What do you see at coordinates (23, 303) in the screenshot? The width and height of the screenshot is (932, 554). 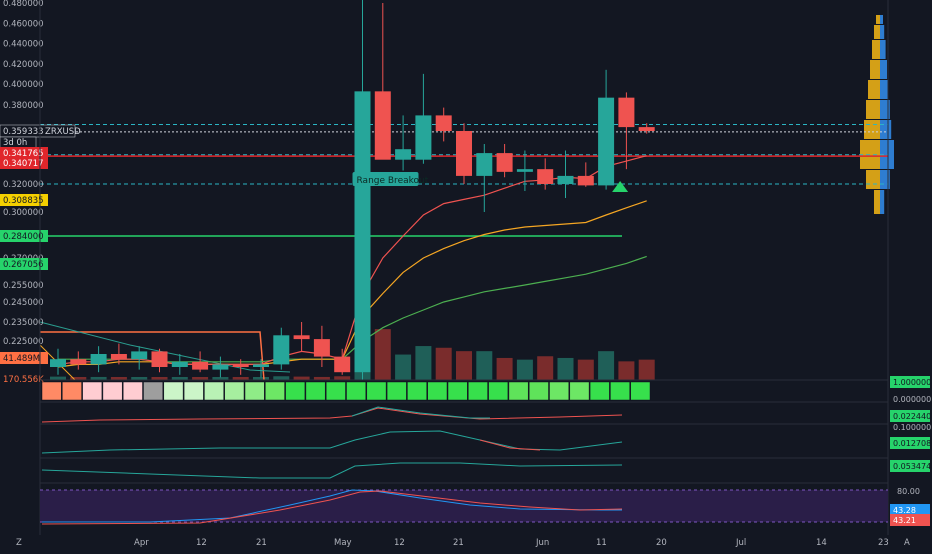 I see `price-tick-label: 0.245000` at bounding box center [23, 303].